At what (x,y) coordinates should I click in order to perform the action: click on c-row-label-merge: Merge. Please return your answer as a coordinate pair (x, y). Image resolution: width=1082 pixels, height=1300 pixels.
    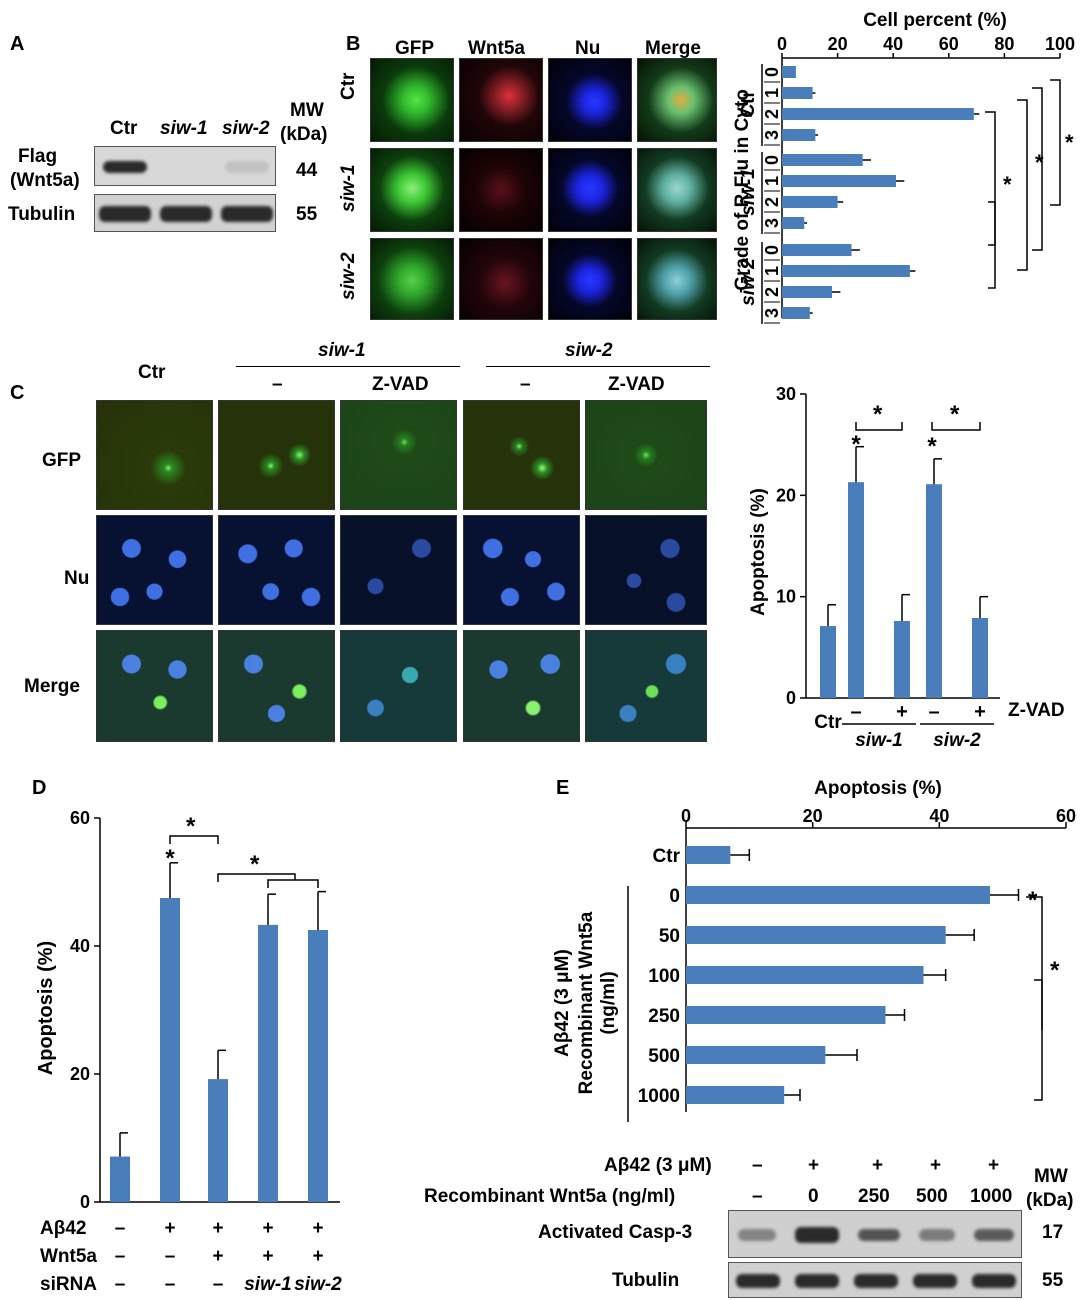
    Looking at the image, I should click on (52, 686).